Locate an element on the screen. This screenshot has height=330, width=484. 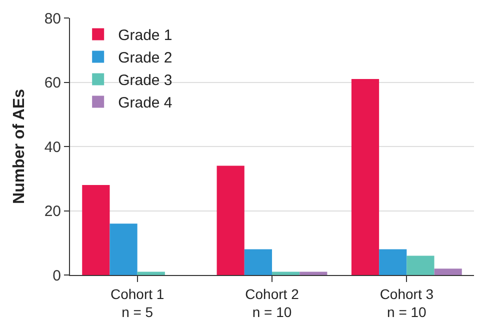
y-tick-label: 0 is located at coordinates (56, 275).